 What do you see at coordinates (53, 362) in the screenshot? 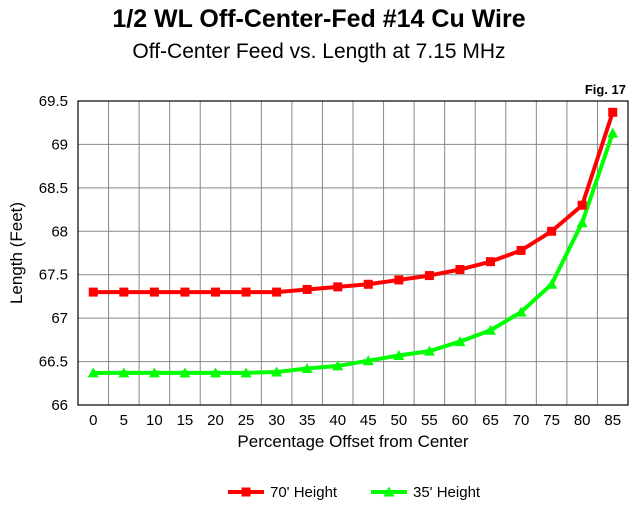
I see `y-tick-label: 66.5` at bounding box center [53, 362].